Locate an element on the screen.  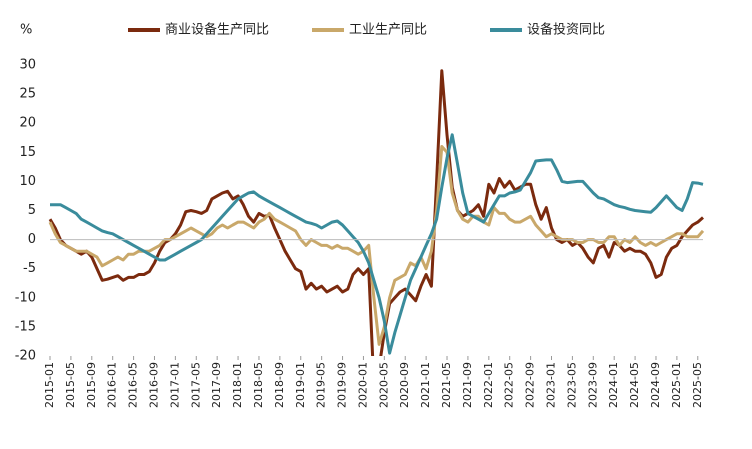
y-tick-label: 25 is located at coordinates (27, 94).